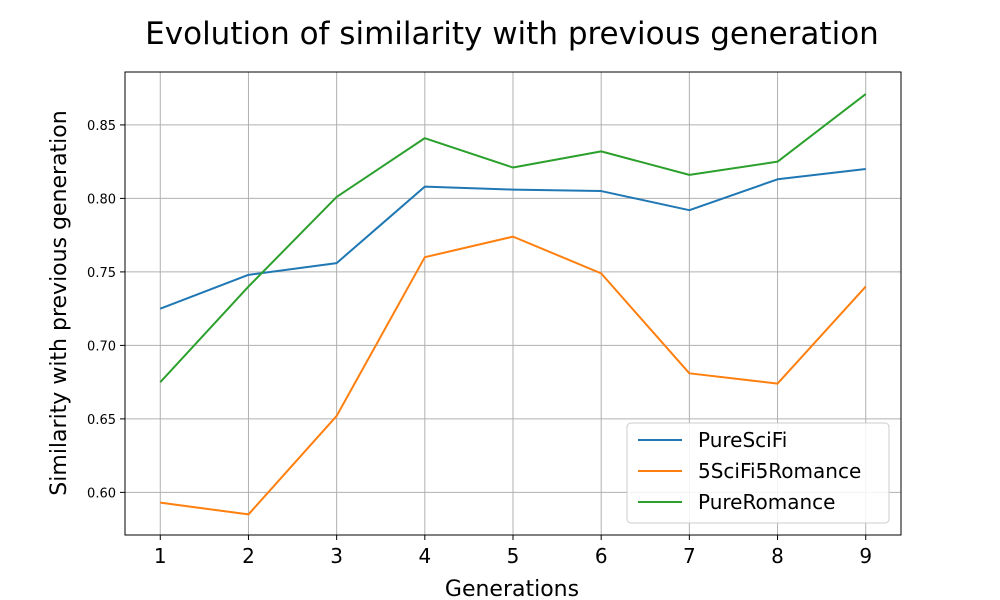  Describe the element at coordinates (424, 556) in the screenshot. I see `x-tick-label: 4` at that location.